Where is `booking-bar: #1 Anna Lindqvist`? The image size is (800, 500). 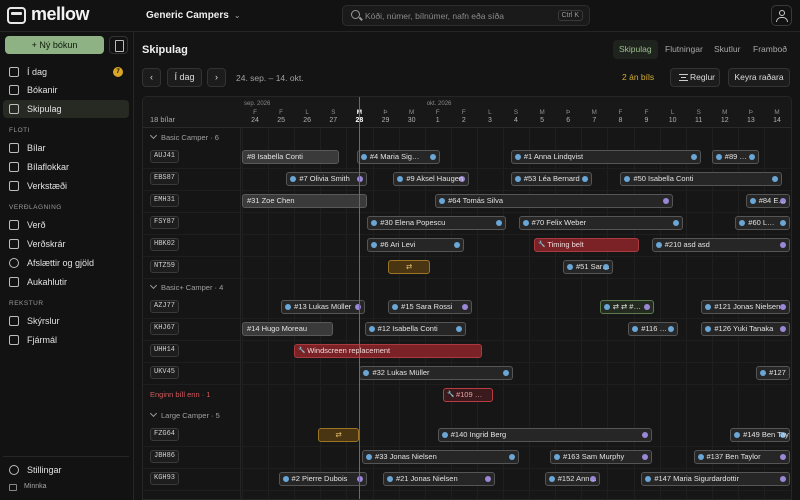 booking-bar: #1 Anna Lindqvist is located at coordinates (606, 157).